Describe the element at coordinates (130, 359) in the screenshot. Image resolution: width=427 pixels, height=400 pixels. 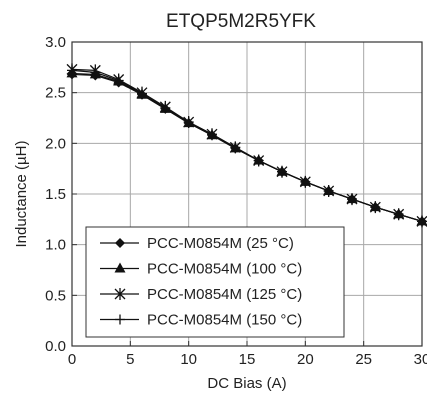
I see `x-tick-label: 5` at that location.